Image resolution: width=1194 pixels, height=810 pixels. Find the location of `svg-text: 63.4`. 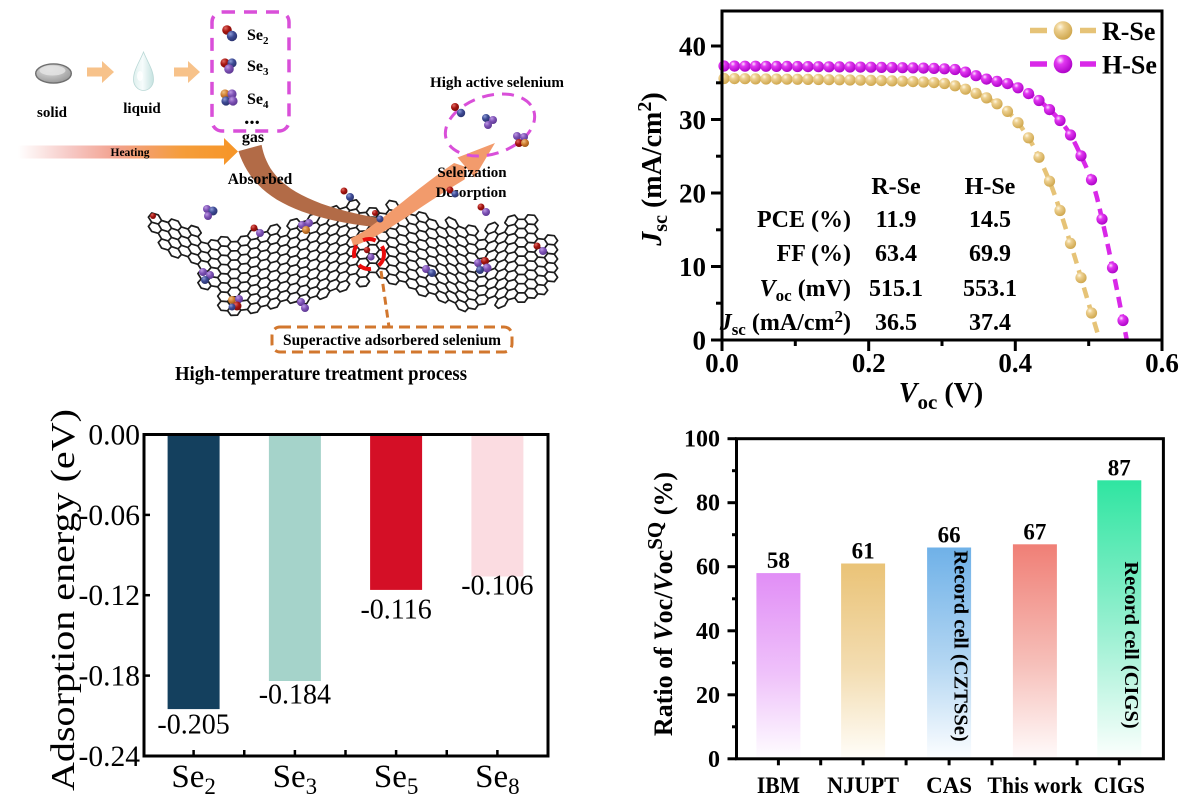

svg-text: 63.4 is located at coordinates (896, 254).